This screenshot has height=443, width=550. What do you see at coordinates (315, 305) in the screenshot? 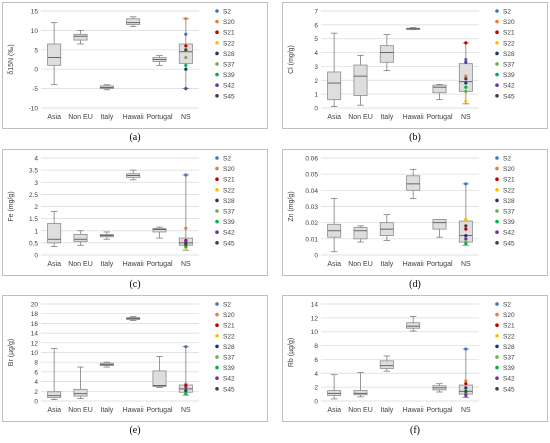
I see `y-tick-label: 14` at bounding box center [315, 305].